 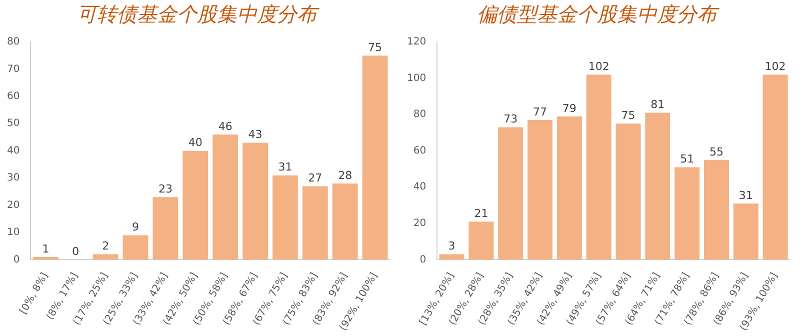 What do you see at coordinates (13, 232) in the screenshot?
I see `y-tick-label: 10` at bounding box center [13, 232].